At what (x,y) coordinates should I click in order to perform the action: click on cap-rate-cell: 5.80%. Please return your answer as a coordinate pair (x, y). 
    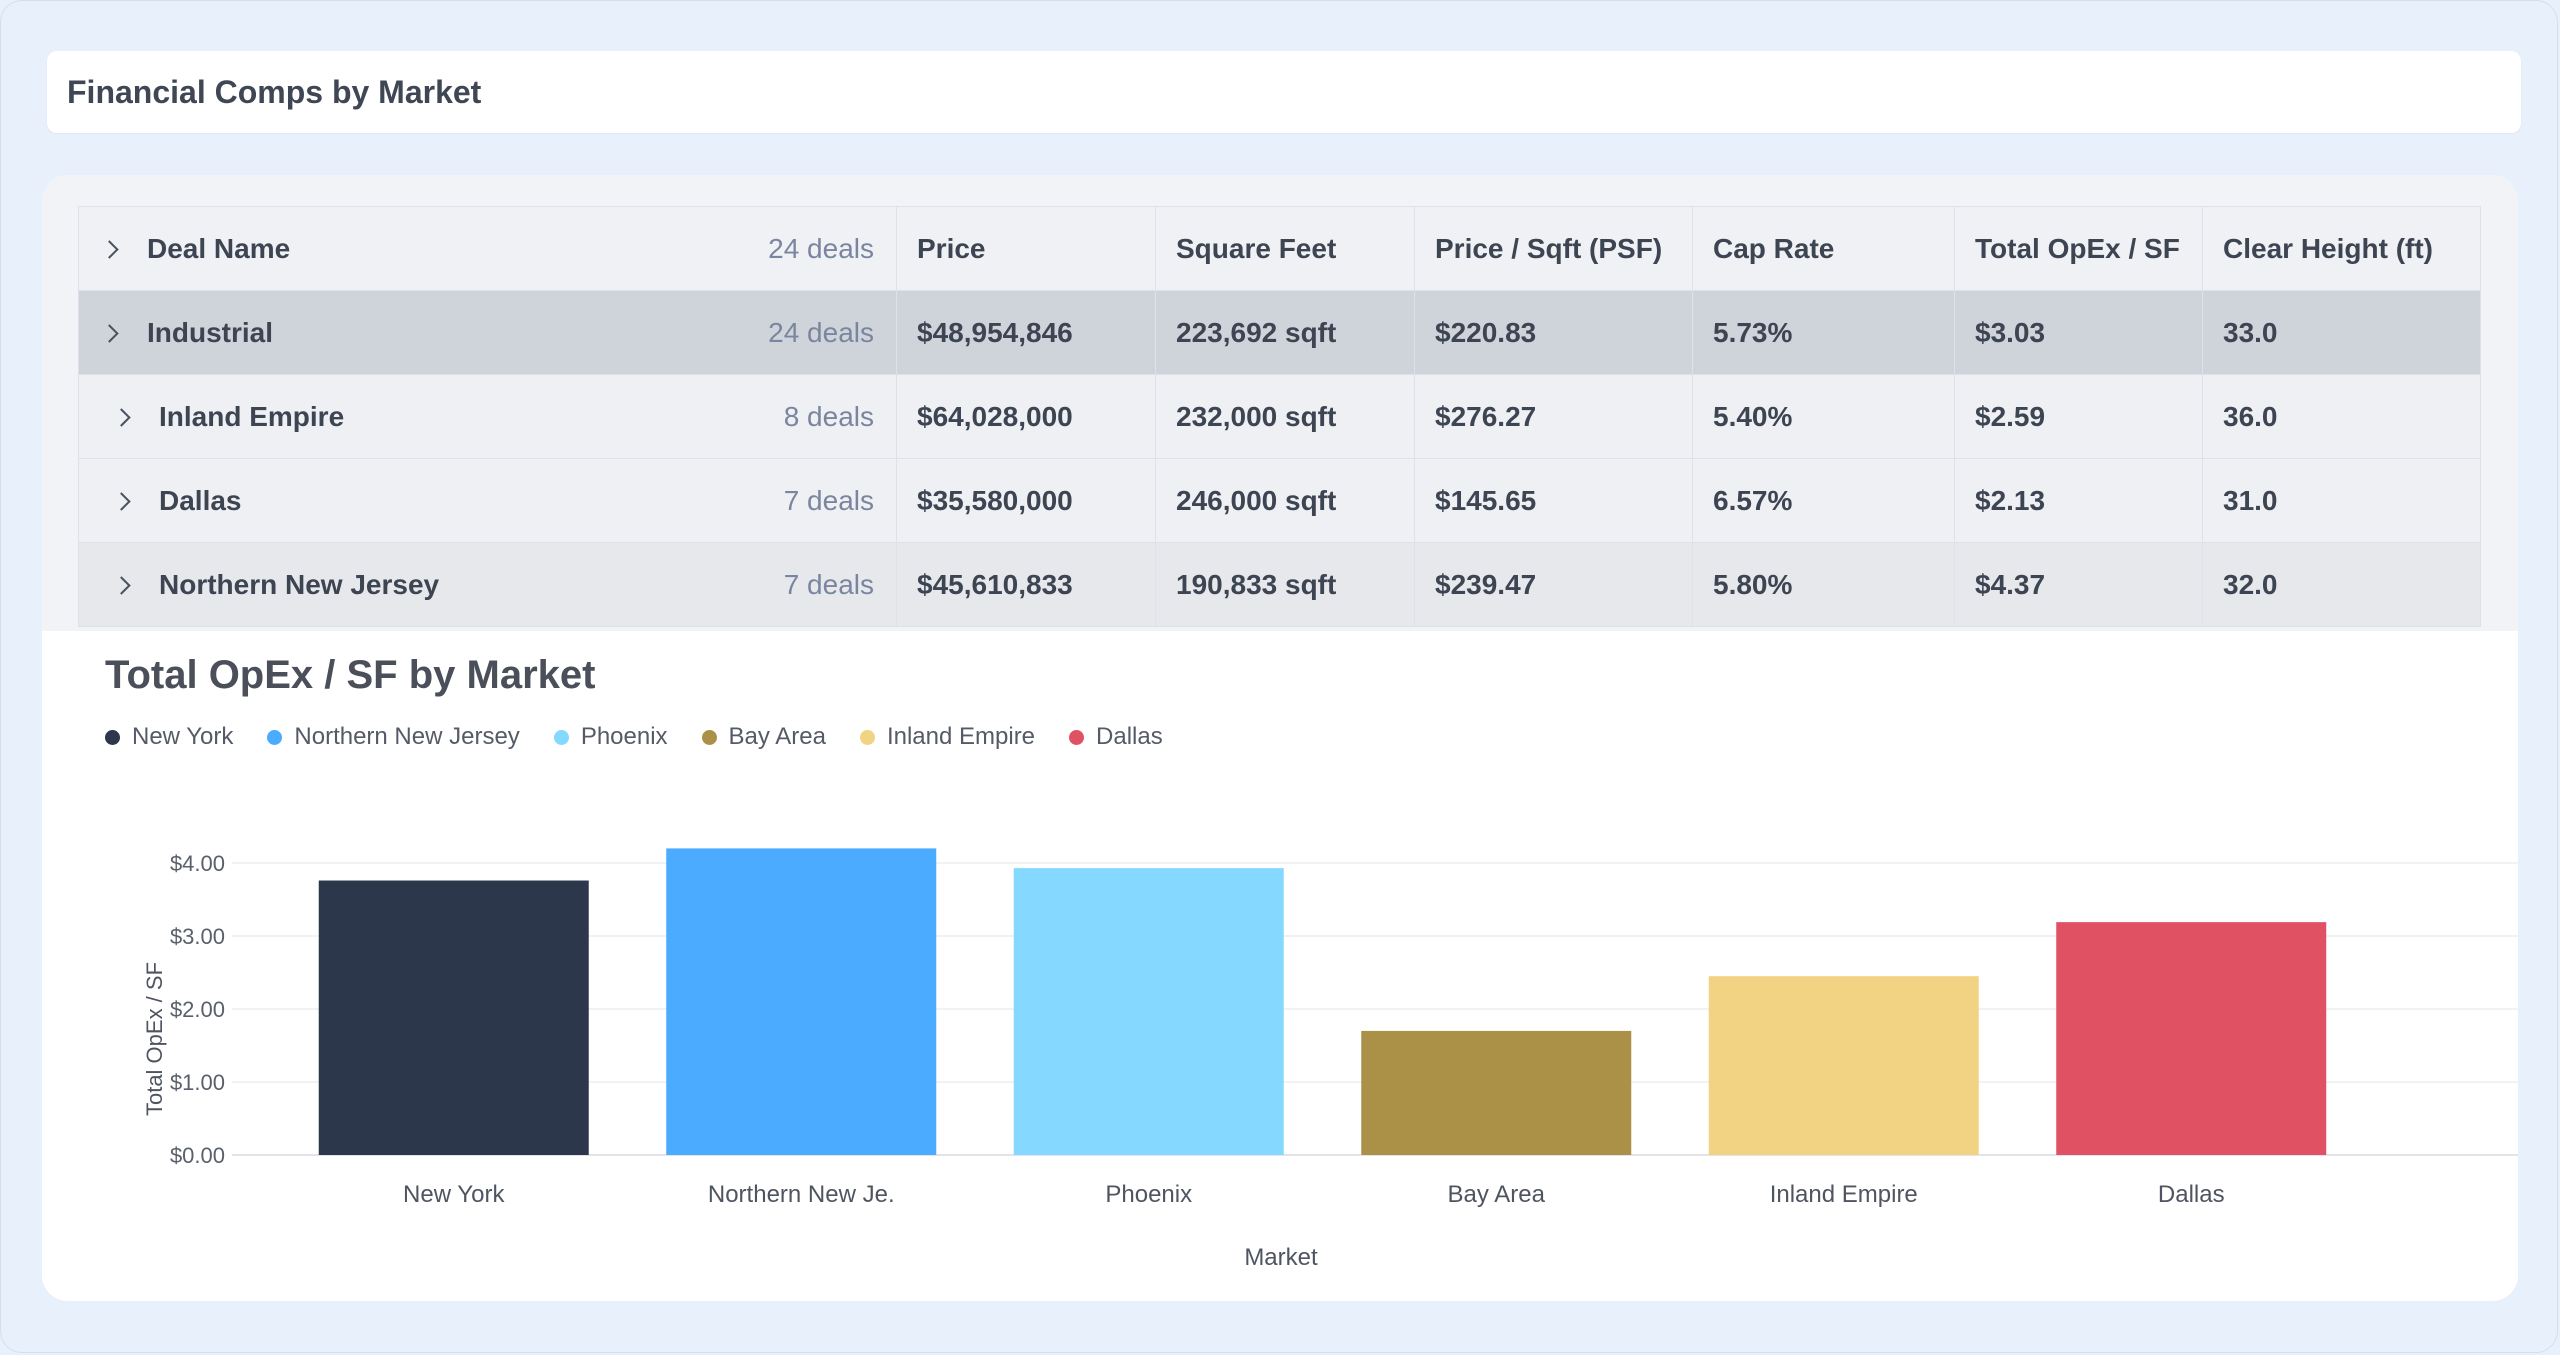
    Looking at the image, I should click on (1823, 584).